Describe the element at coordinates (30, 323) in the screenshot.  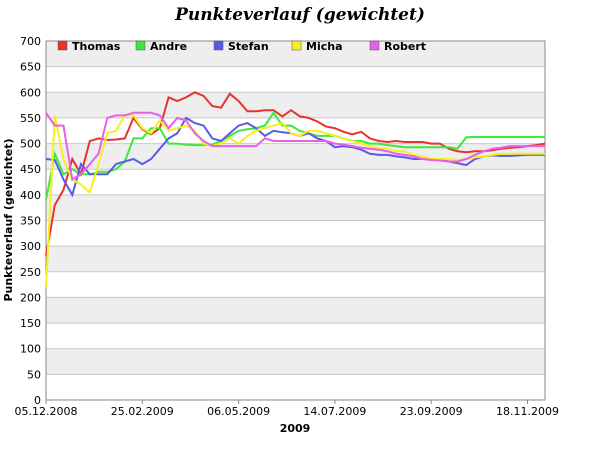
I see `y-tick-label: 150` at that location.